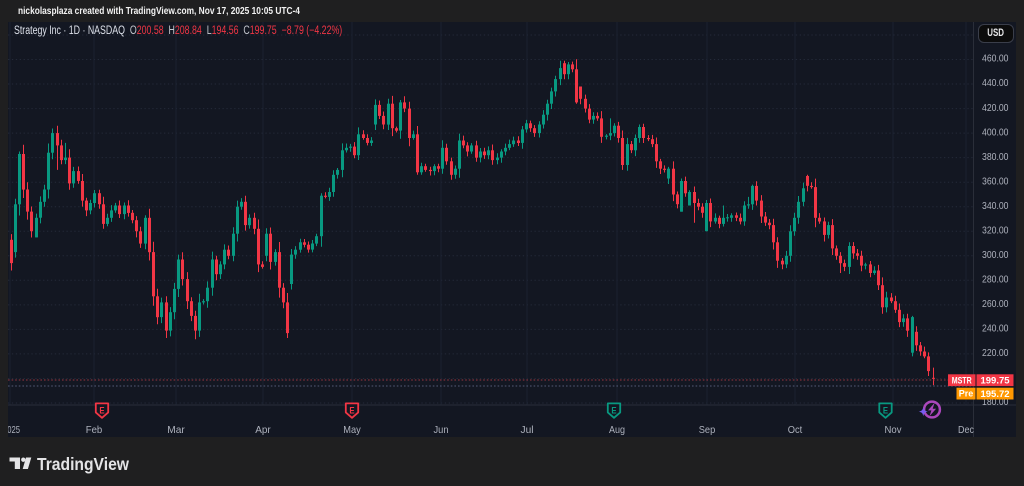 The image size is (1024, 486). Describe the element at coordinates (527, 430) in the screenshot. I see `svg-text: Jul` at that location.